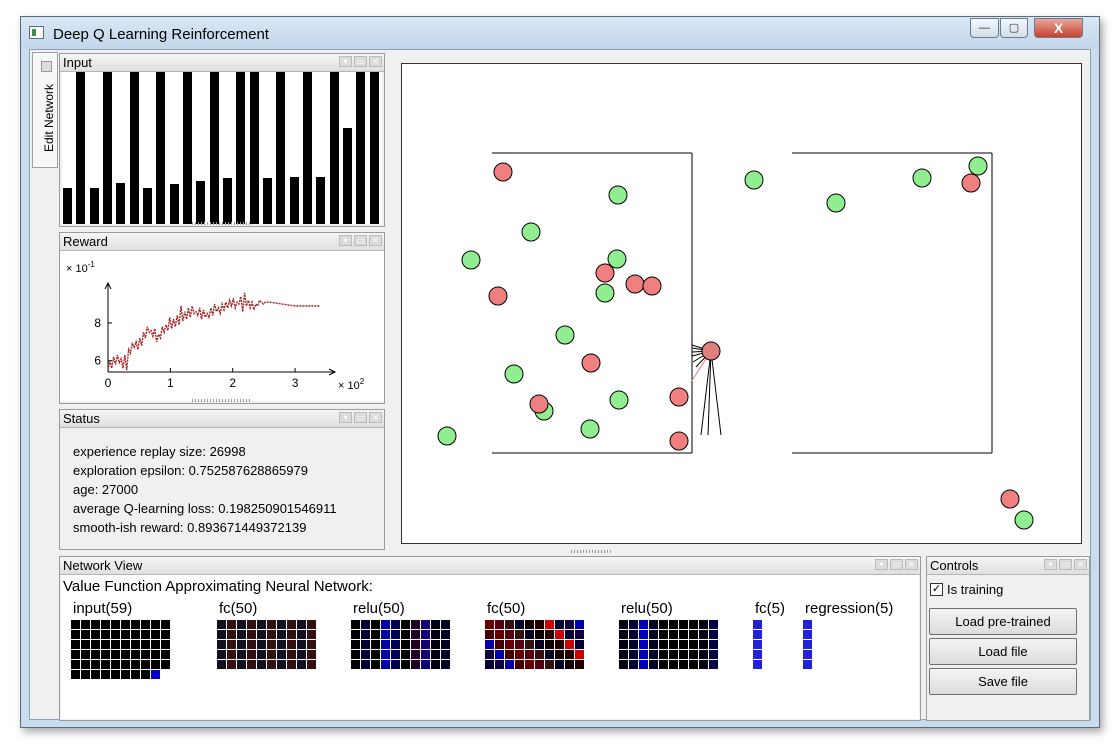 This screenshot has width=1116, height=755. Describe the element at coordinates (971, 183) in the screenshot. I see `poison-item` at that location.